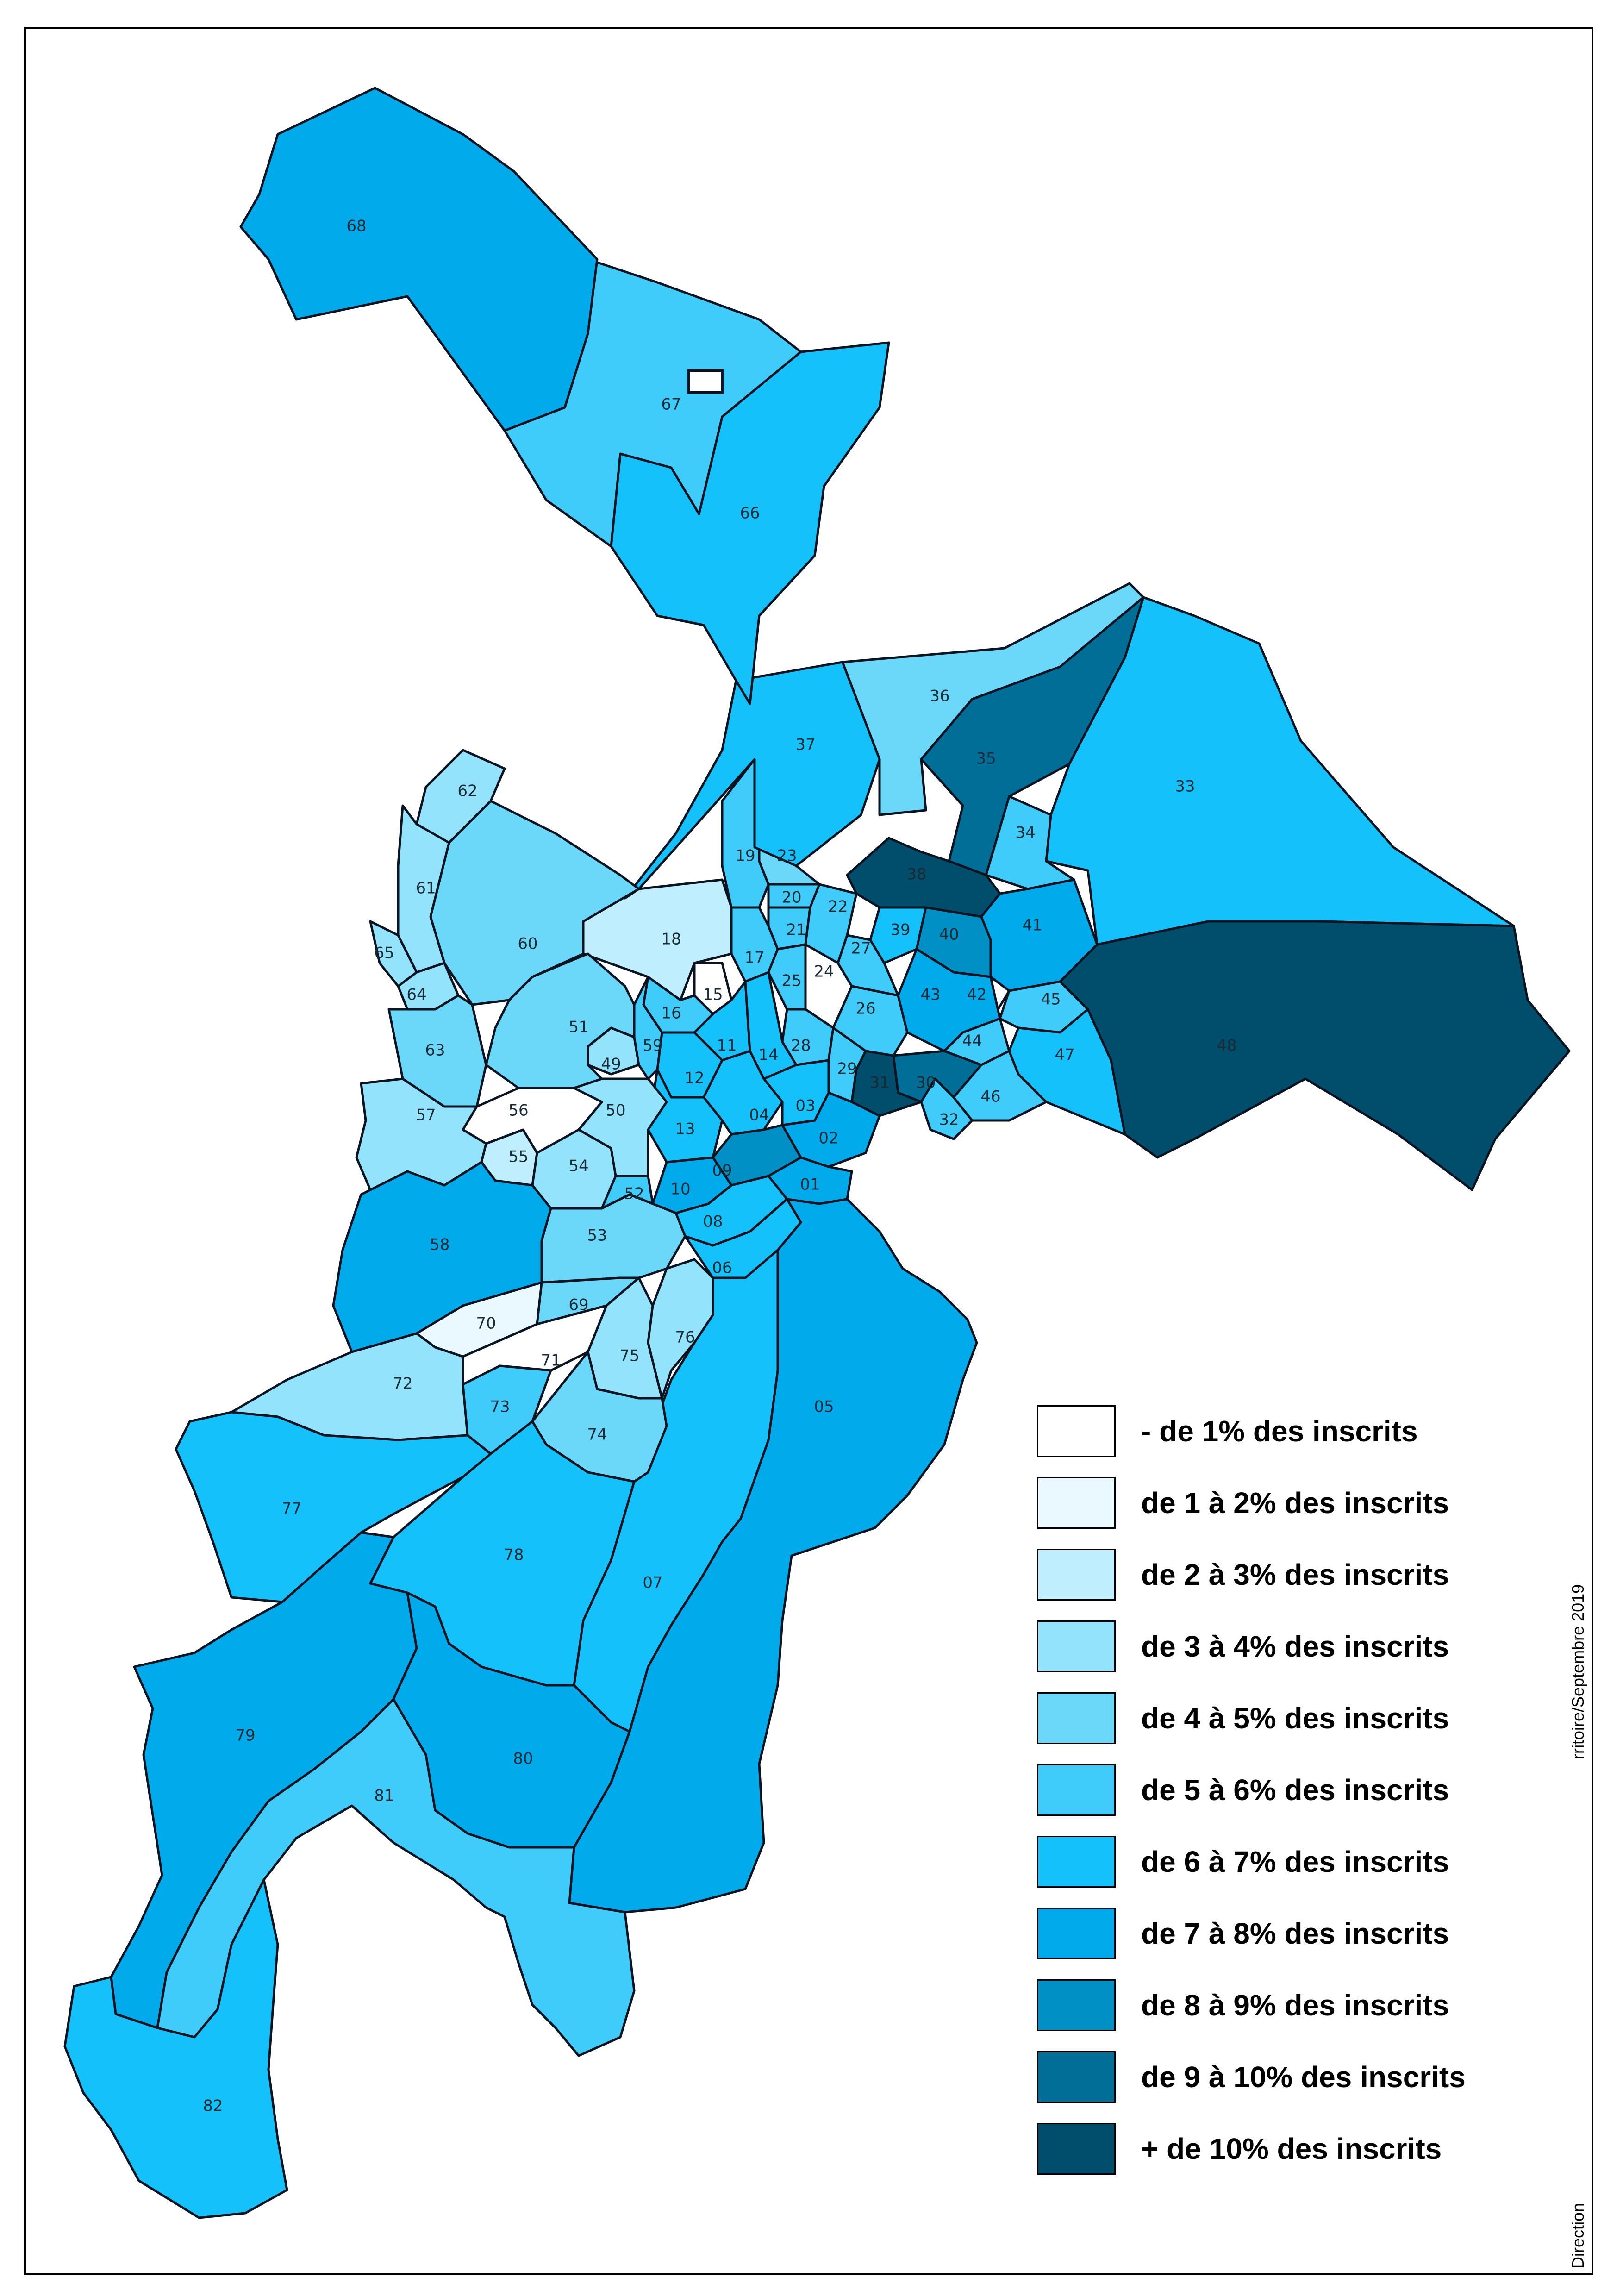 Image resolution: width=1623 pixels, height=2296 pixels. Describe the element at coordinates (426, 1115) in the screenshot. I see `district-label-57: 57` at that location.